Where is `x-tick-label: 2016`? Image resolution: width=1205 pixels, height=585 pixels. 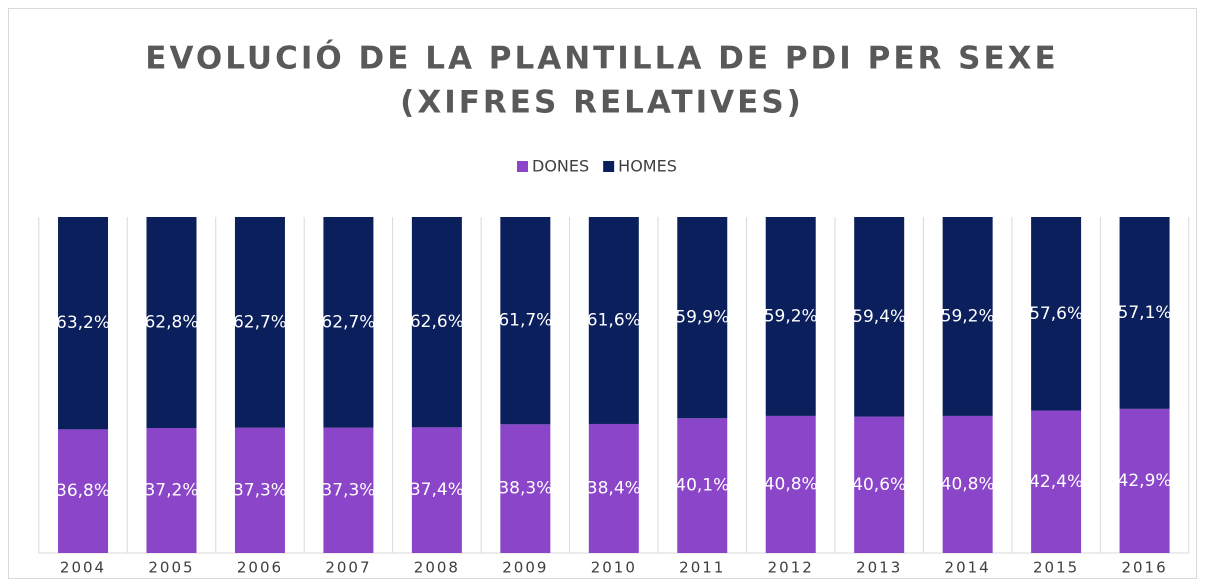
x-tick-label: 2016 is located at coordinates (1144, 568).